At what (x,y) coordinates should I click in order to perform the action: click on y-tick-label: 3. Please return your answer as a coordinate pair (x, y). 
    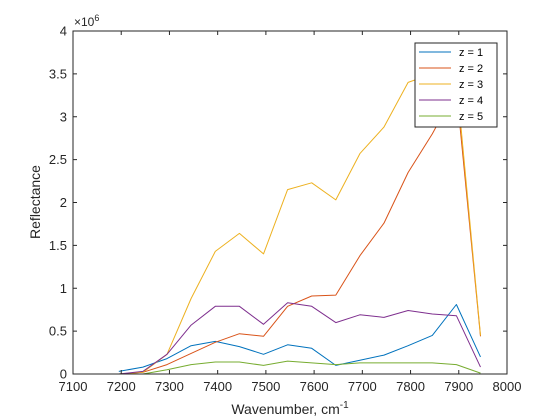
    Looking at the image, I should click on (63, 116).